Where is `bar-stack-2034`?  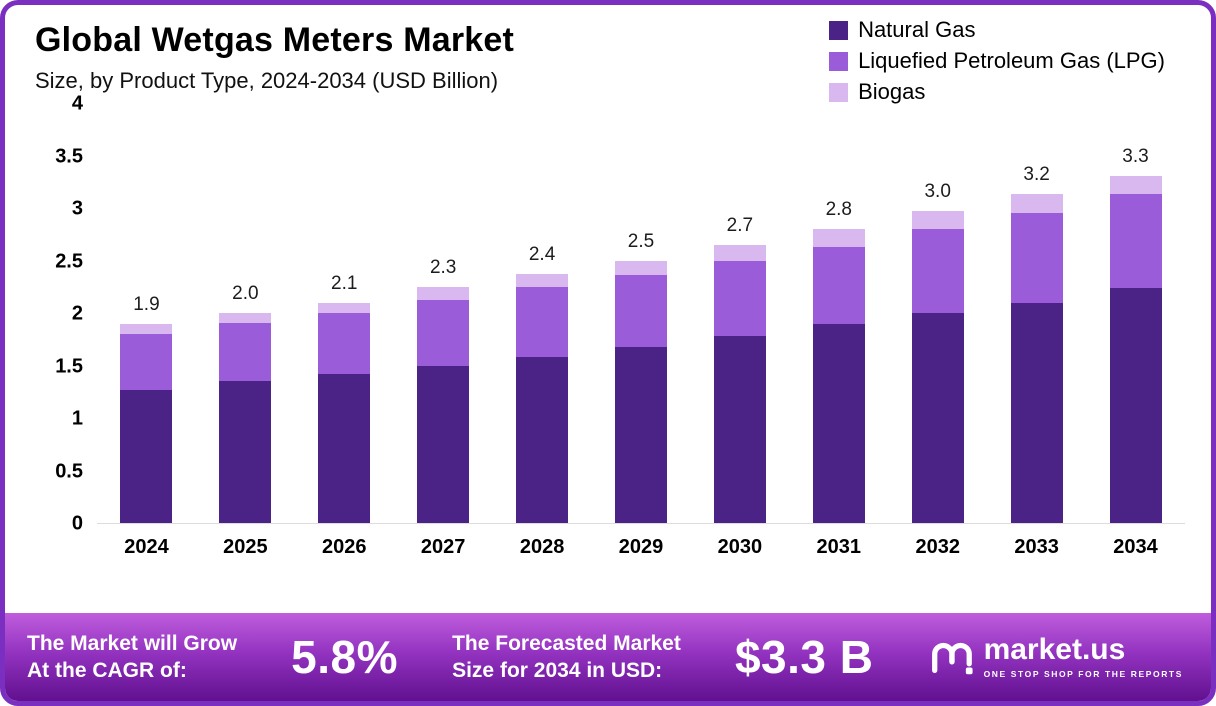
bar-stack-2034 is located at coordinates (1135, 349).